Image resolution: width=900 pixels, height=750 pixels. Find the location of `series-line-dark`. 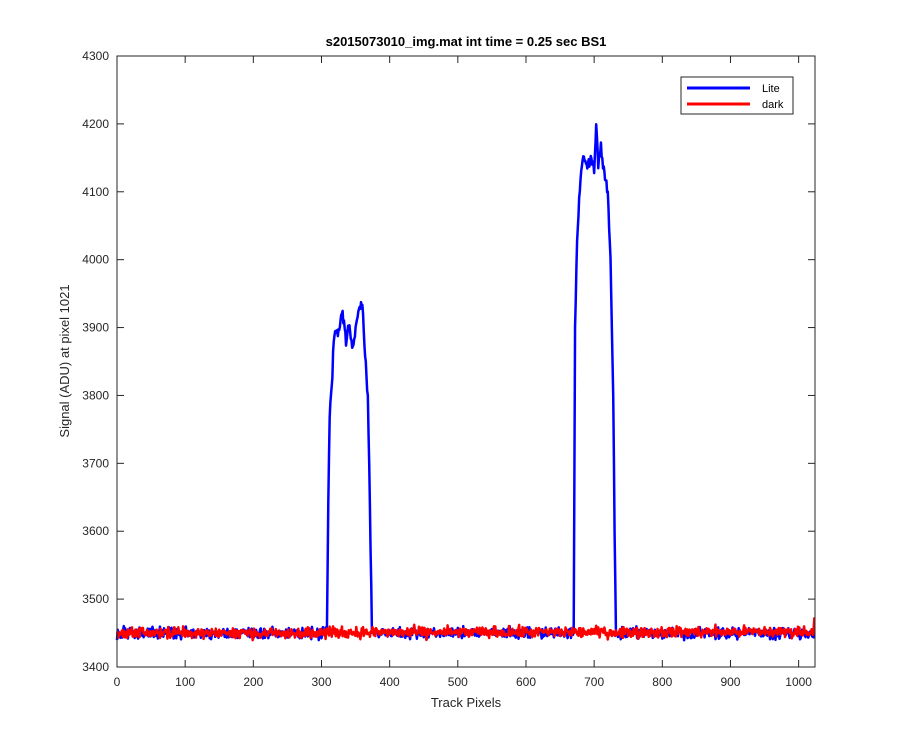

series-line-dark is located at coordinates (465, 629).